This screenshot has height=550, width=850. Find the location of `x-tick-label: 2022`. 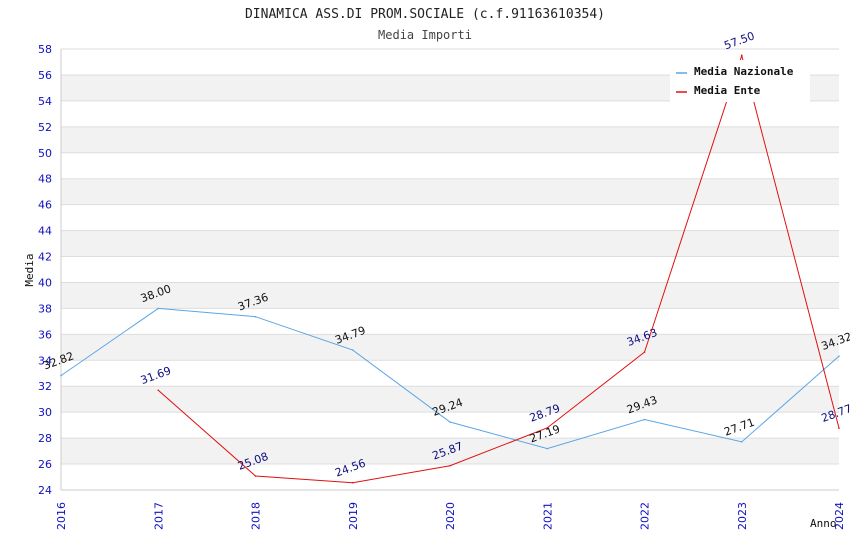

x-tick-label: 2022 is located at coordinates (645, 516).